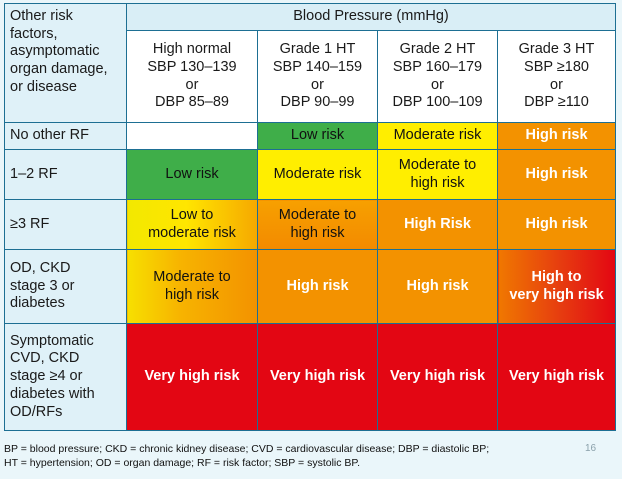 The image size is (638, 479). I want to click on grade-header-high-normal: High normal SBP 130–139 or DBP 85–89, so click(192, 76).